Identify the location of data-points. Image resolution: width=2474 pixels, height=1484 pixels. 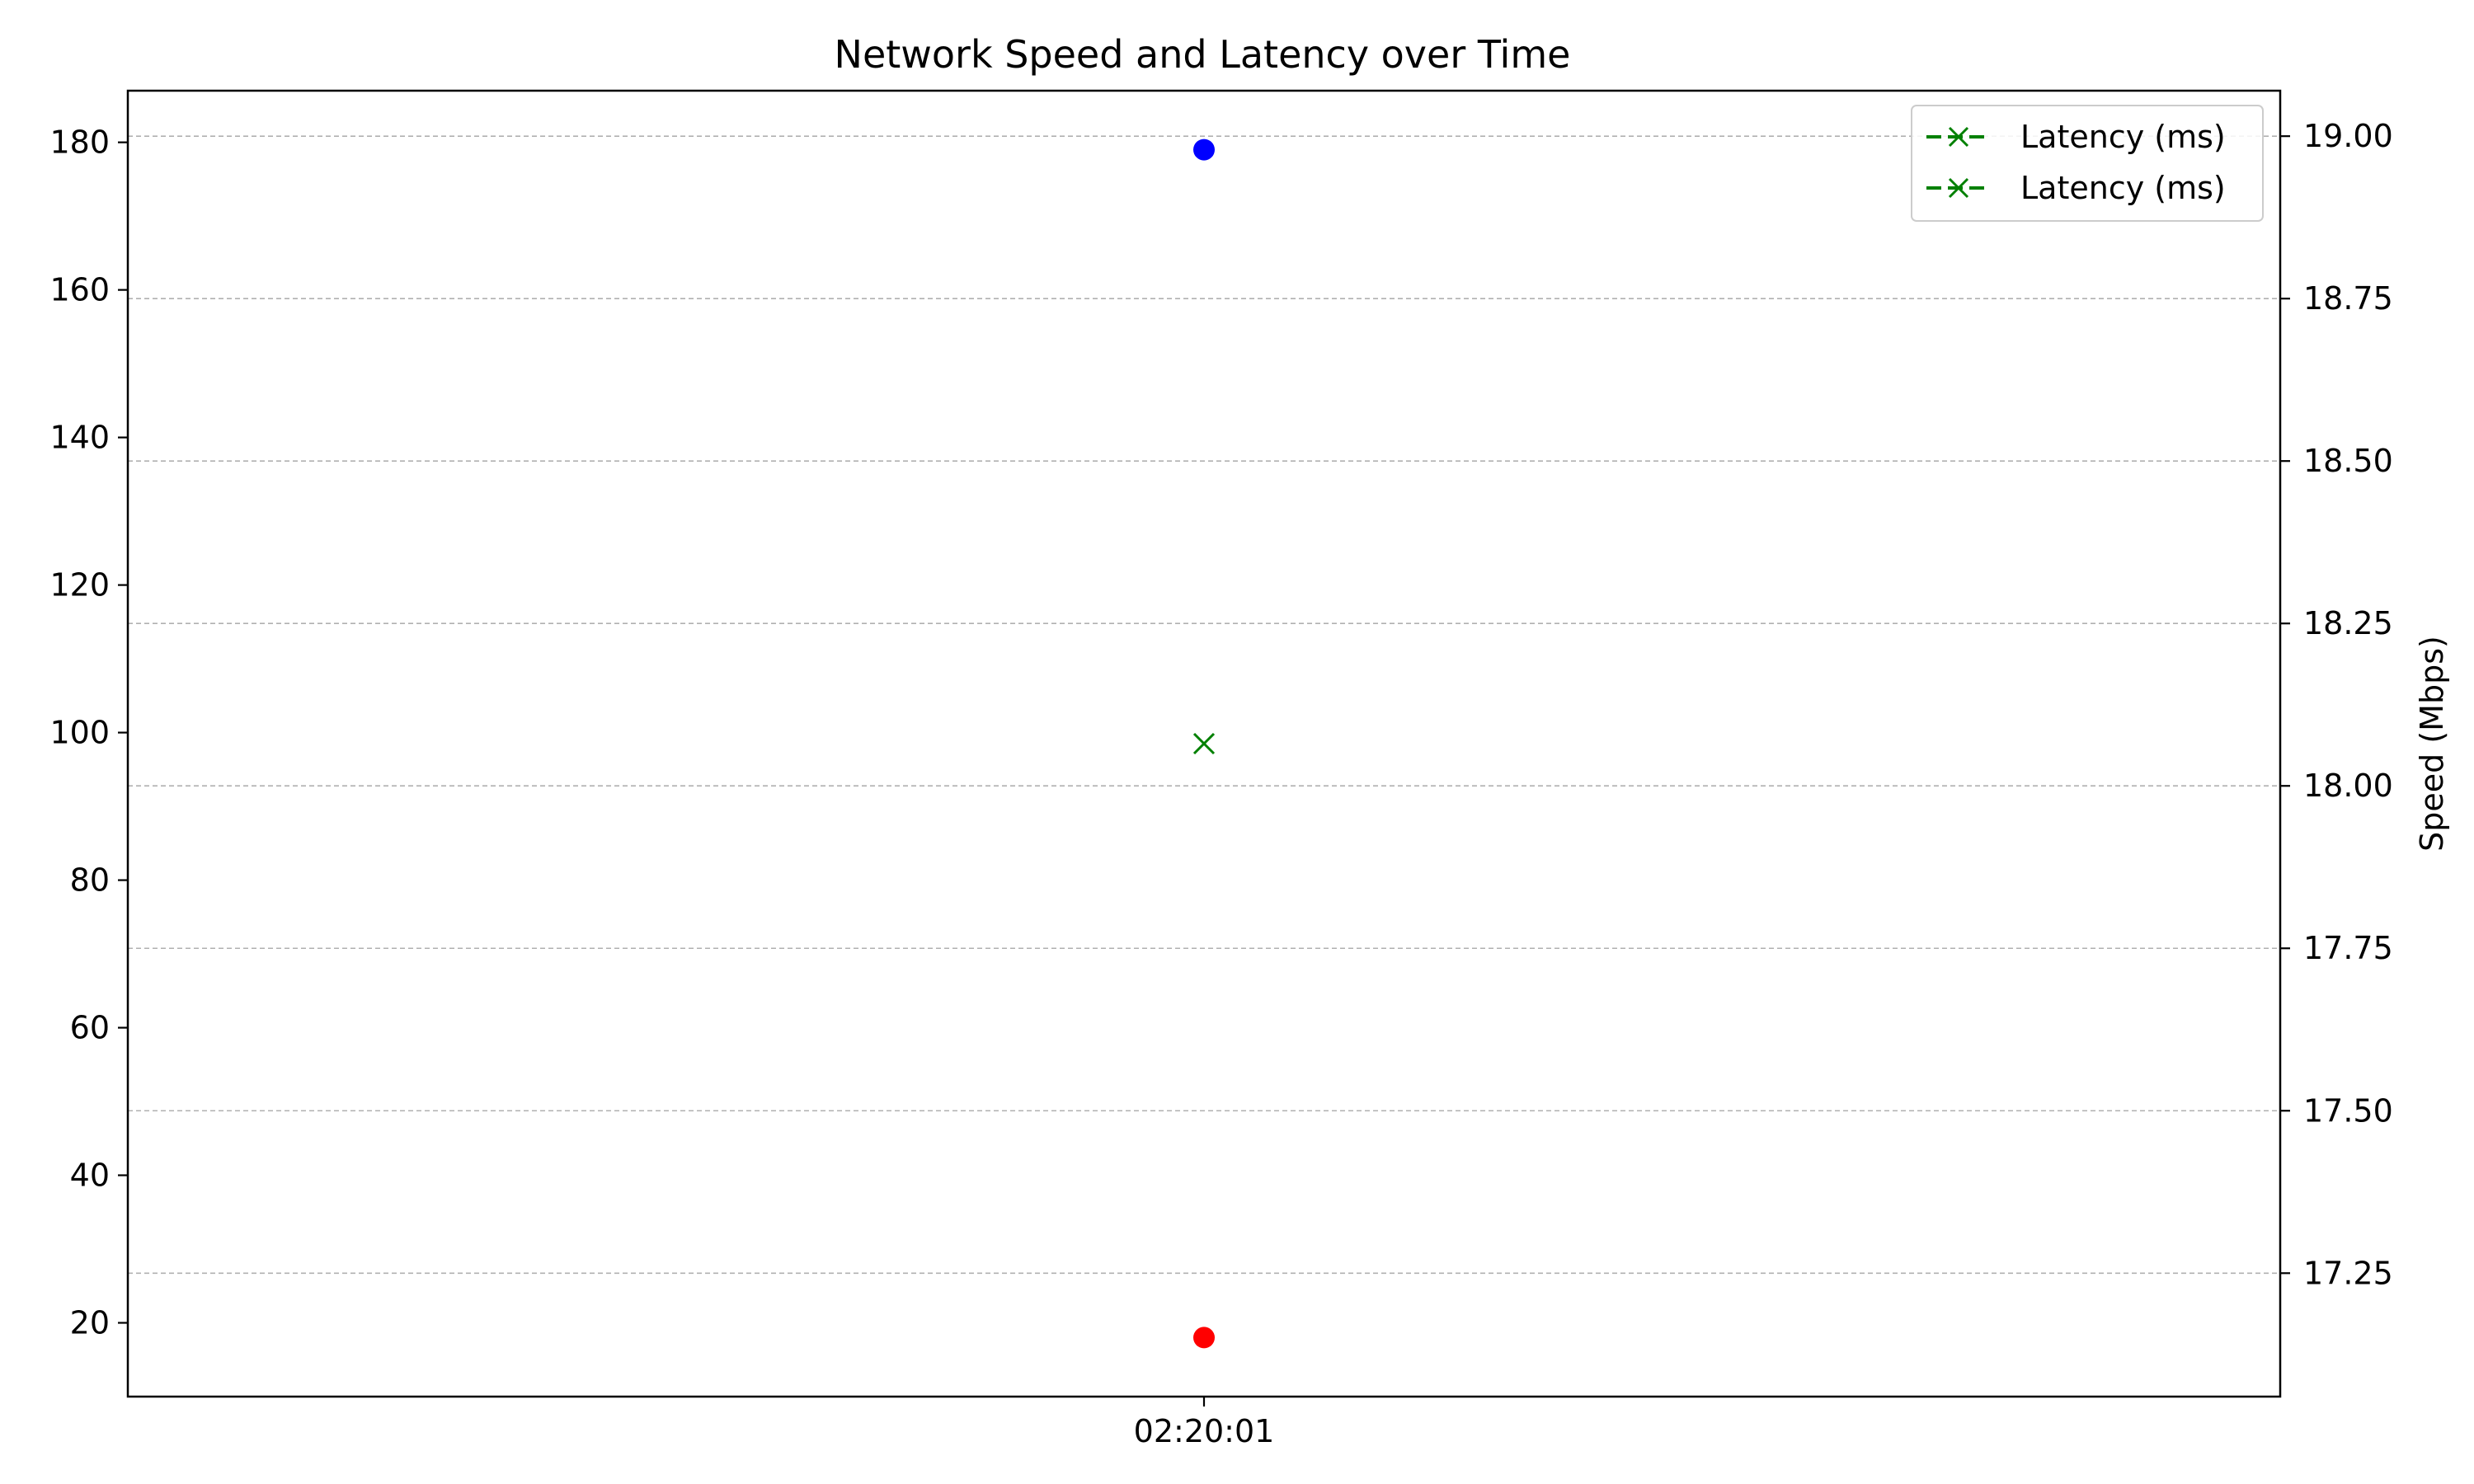
(1204, 744).